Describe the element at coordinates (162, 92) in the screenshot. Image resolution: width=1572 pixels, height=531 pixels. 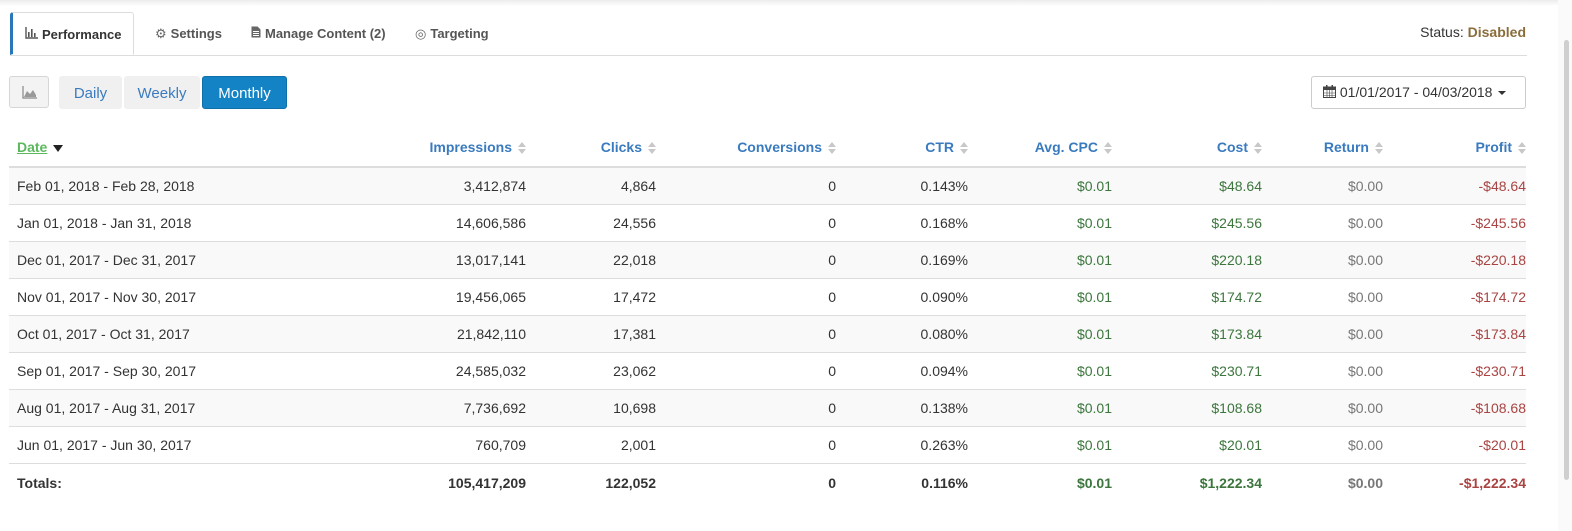
I see `period-weekly-button: Weekly` at that location.